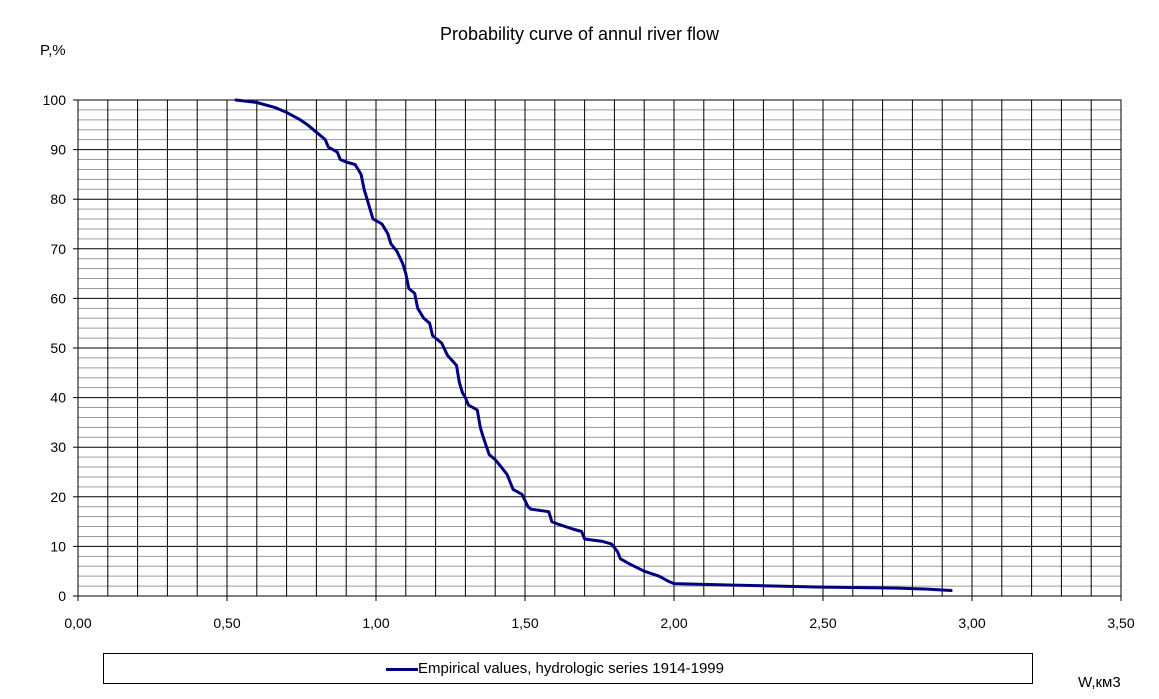  Describe the element at coordinates (58, 546) in the screenshot. I see `y-tick-label: 10` at that location.